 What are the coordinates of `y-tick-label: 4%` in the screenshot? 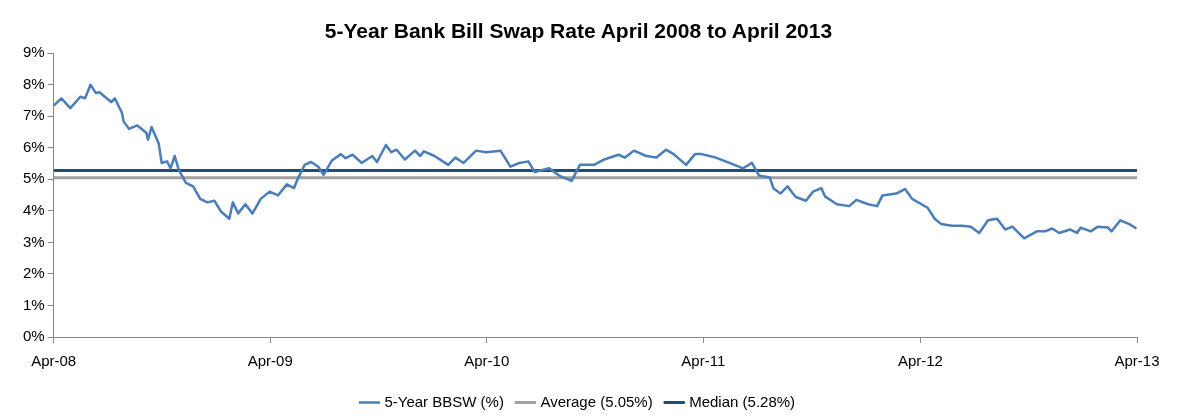 It's located at (33, 210).